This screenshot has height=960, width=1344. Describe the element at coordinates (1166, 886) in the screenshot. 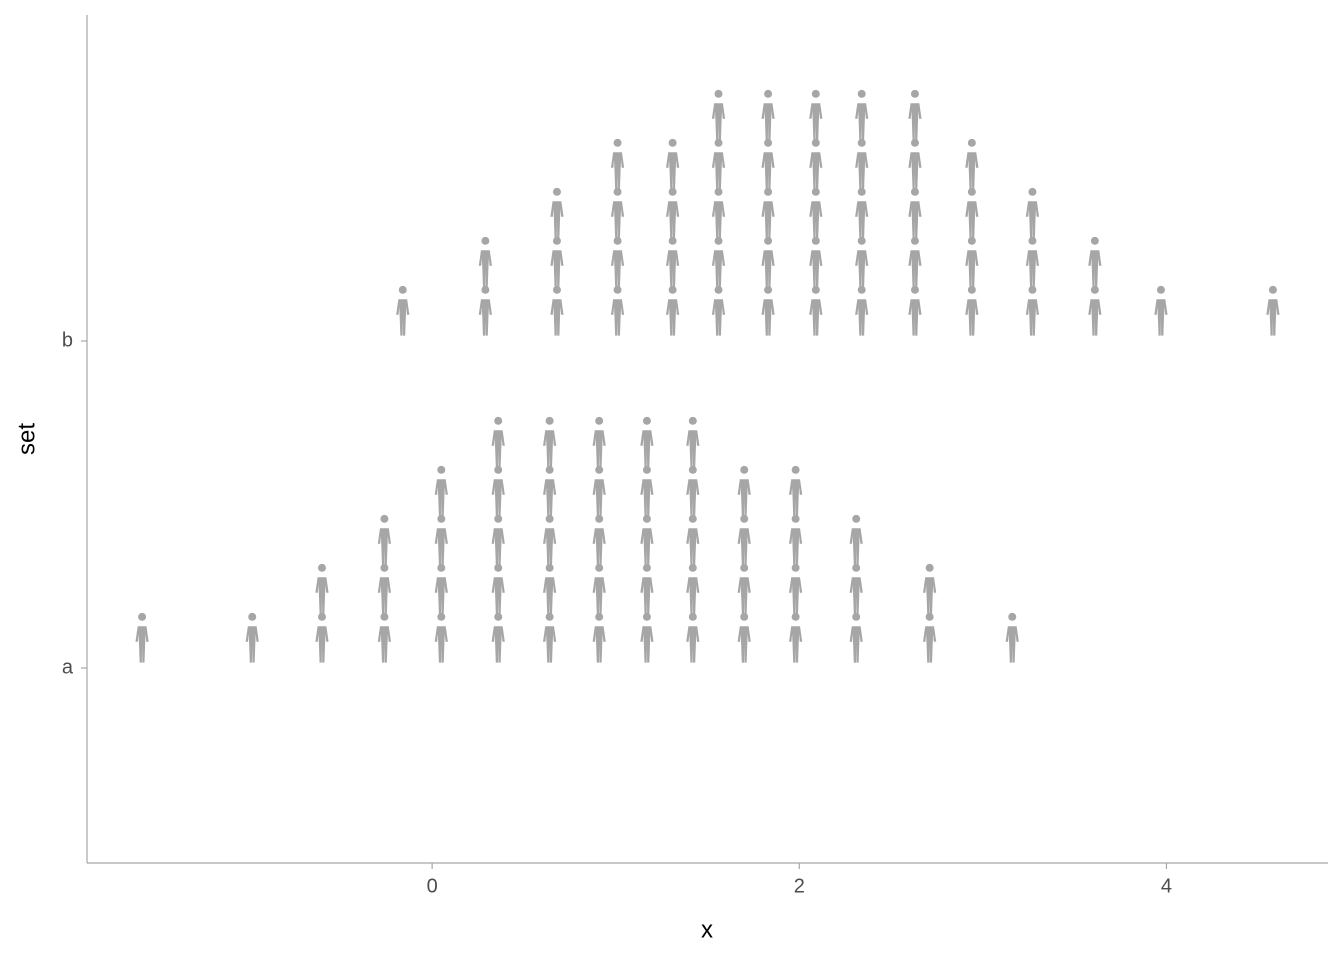

I see `x-tick-label: 4` at that location.